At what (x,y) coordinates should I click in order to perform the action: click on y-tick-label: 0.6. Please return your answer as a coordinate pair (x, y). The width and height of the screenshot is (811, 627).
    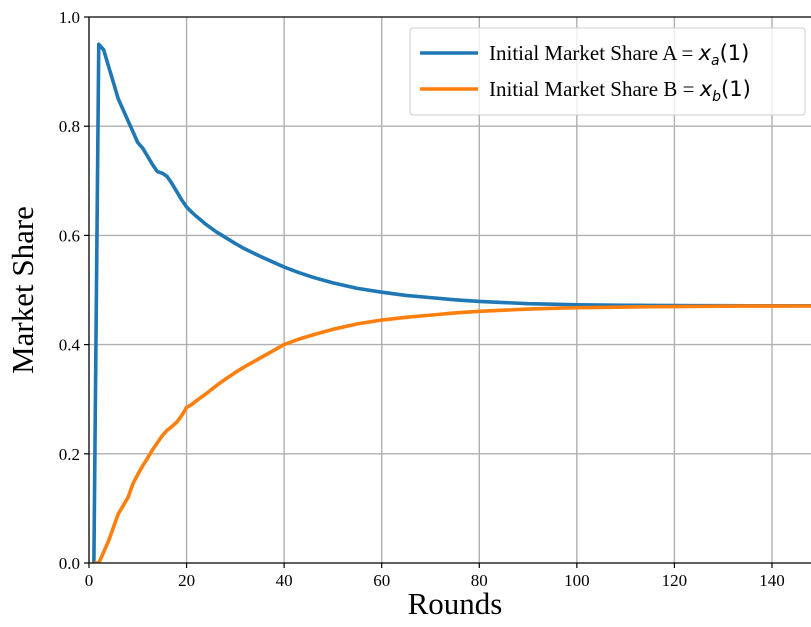
    Looking at the image, I should click on (69, 235).